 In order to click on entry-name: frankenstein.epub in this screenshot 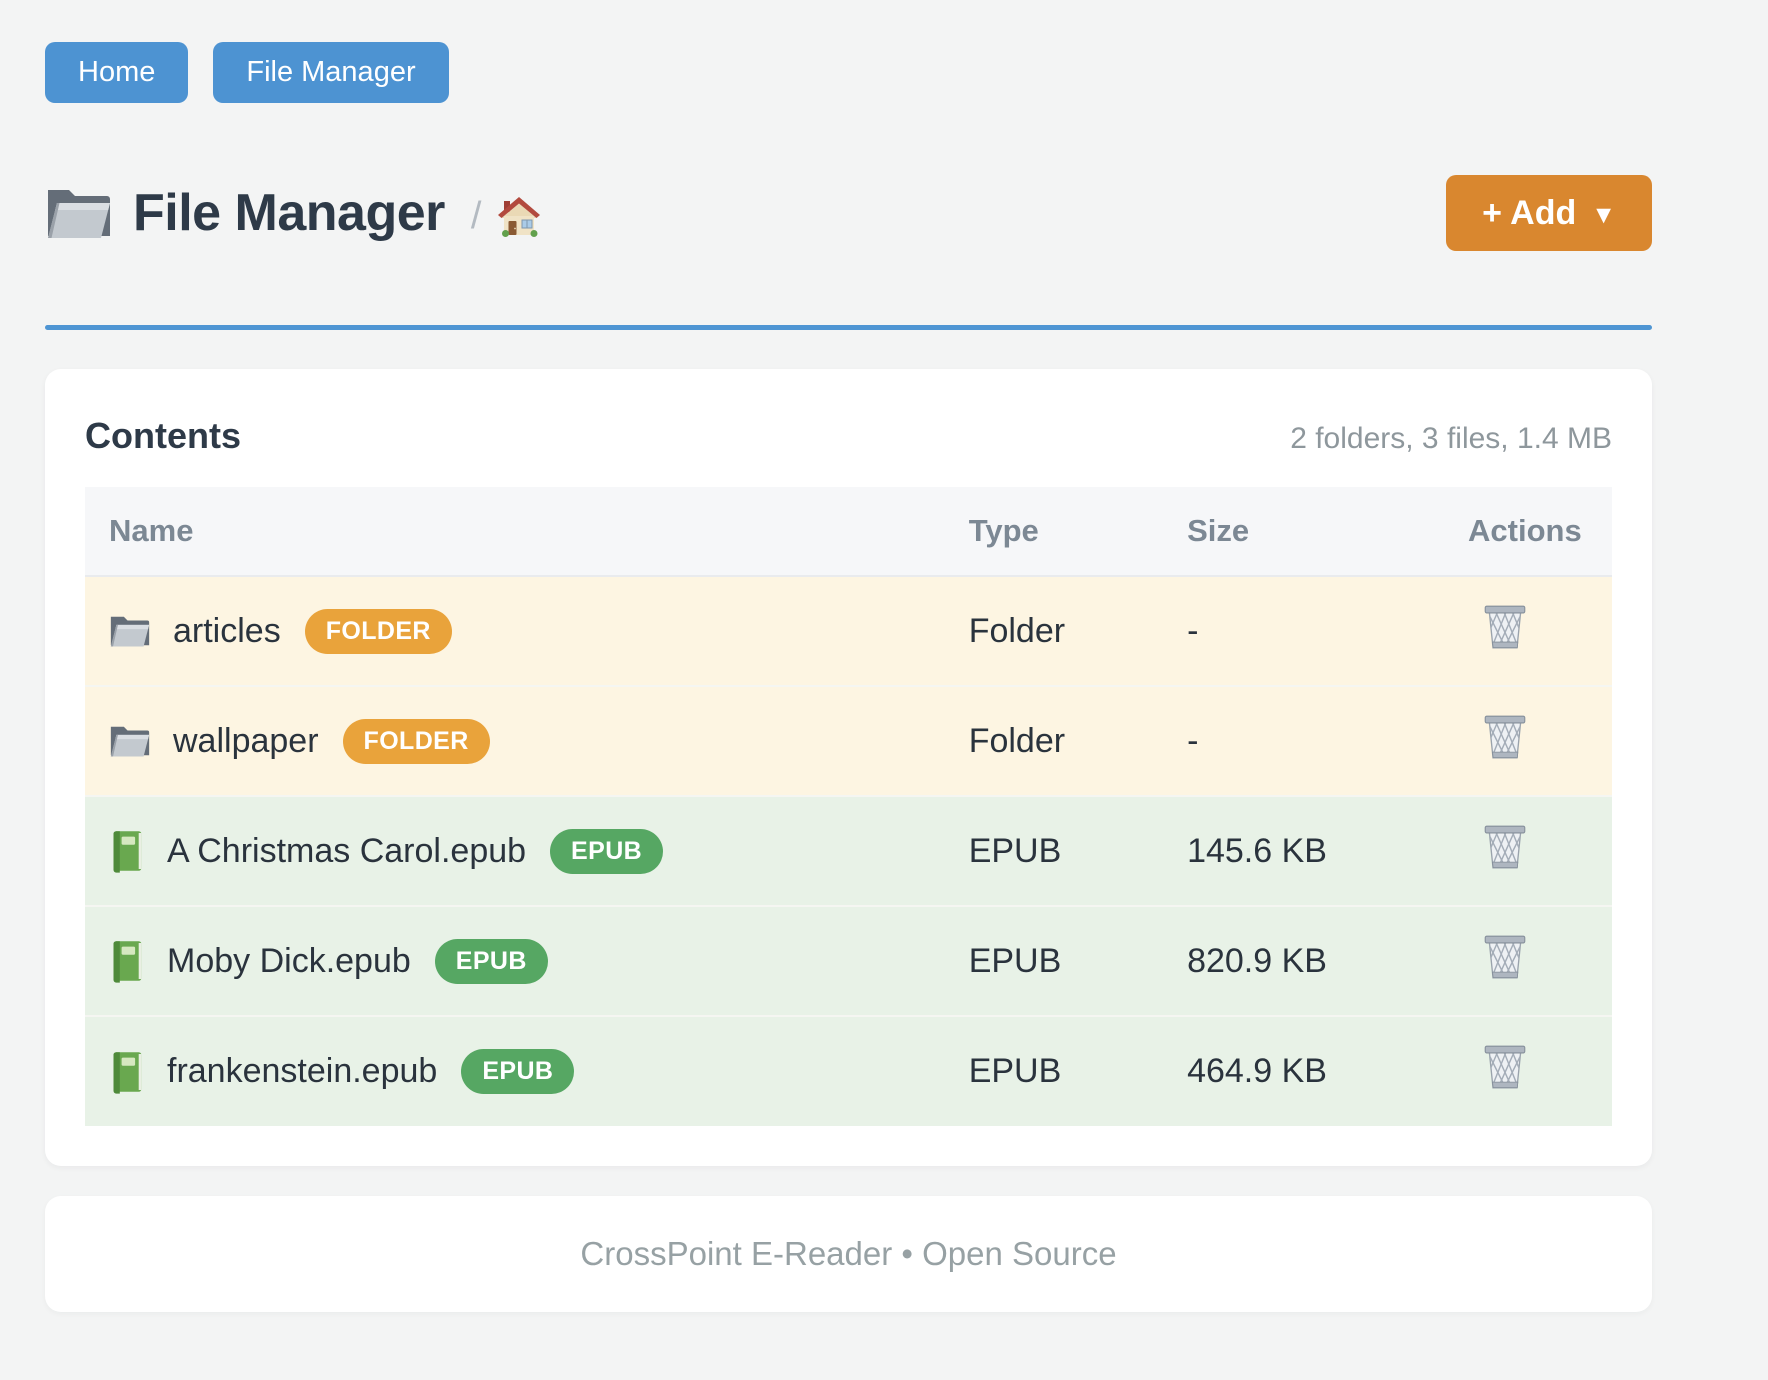, I will do `click(302, 1071)`.